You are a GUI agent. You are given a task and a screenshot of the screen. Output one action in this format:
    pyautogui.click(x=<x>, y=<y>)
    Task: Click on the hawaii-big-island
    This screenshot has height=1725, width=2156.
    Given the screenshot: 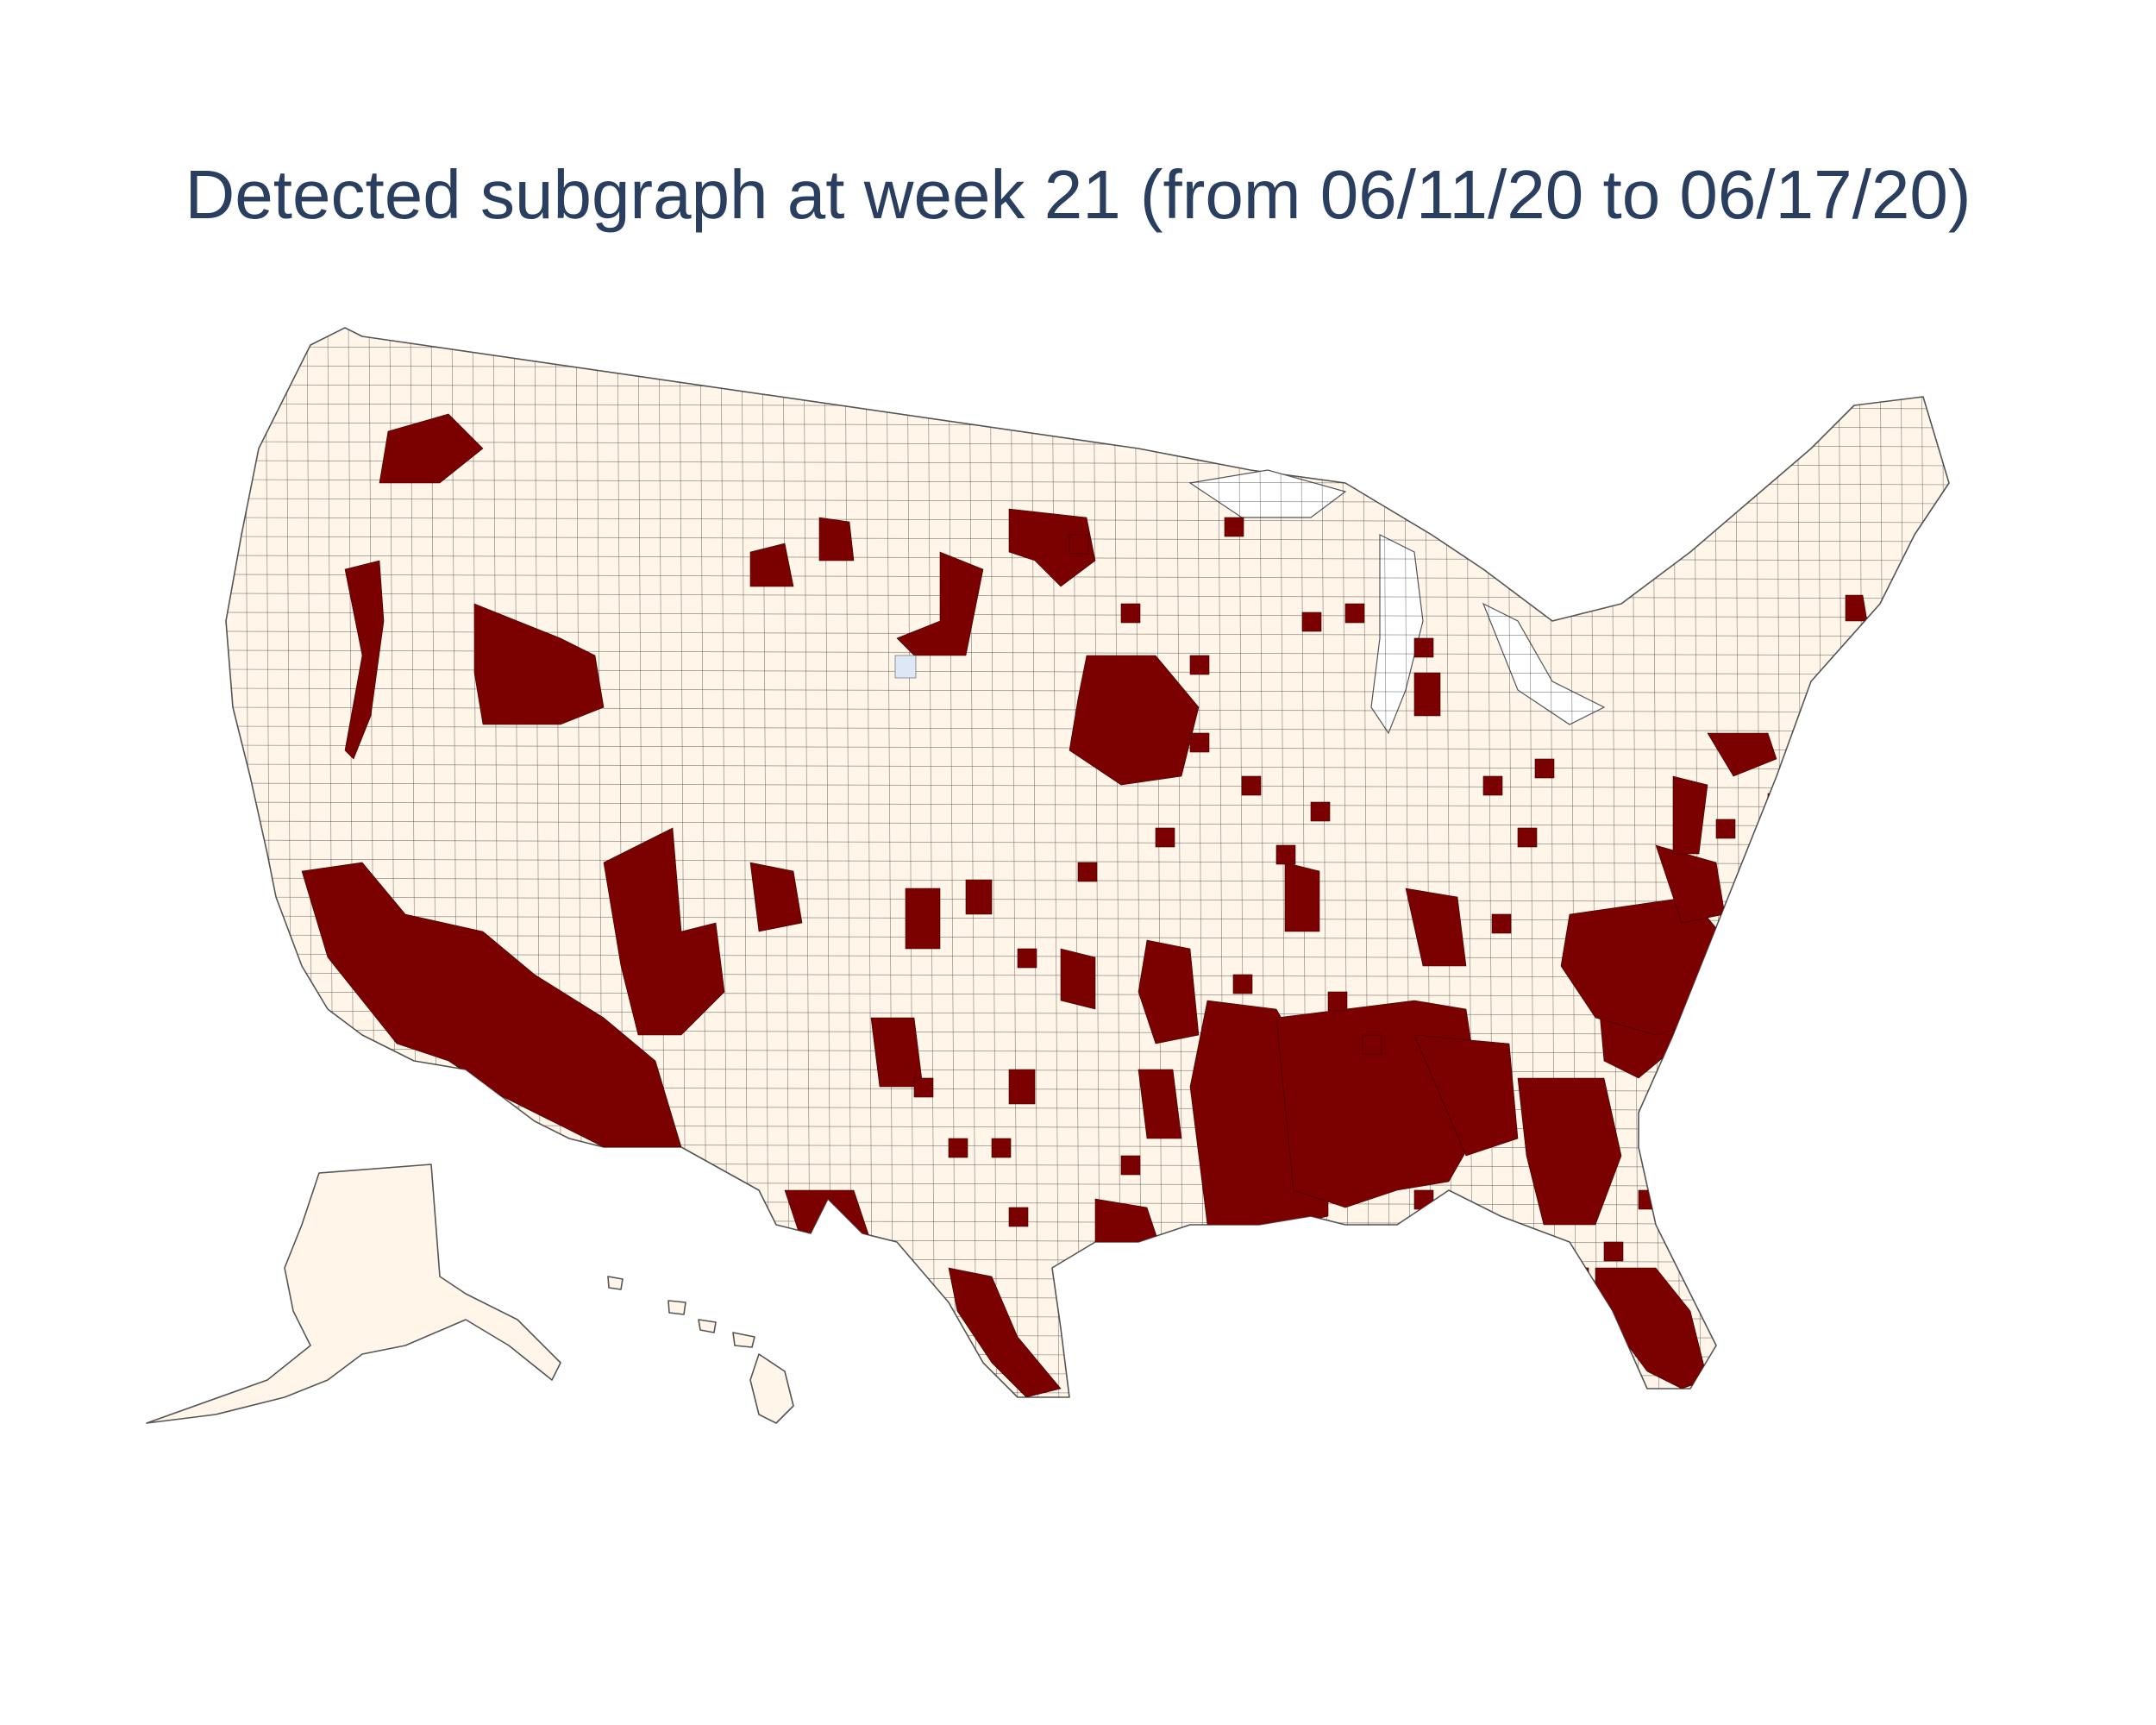 What is the action you would take?
    pyautogui.click(x=771, y=1389)
    